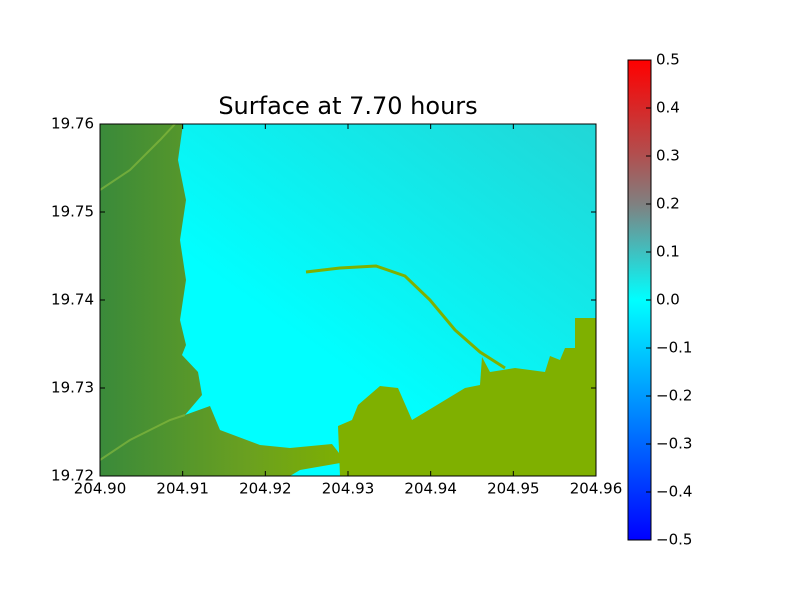 Image resolution: width=800 pixels, height=600 pixels. I want to click on land-east, so click(467, 397).